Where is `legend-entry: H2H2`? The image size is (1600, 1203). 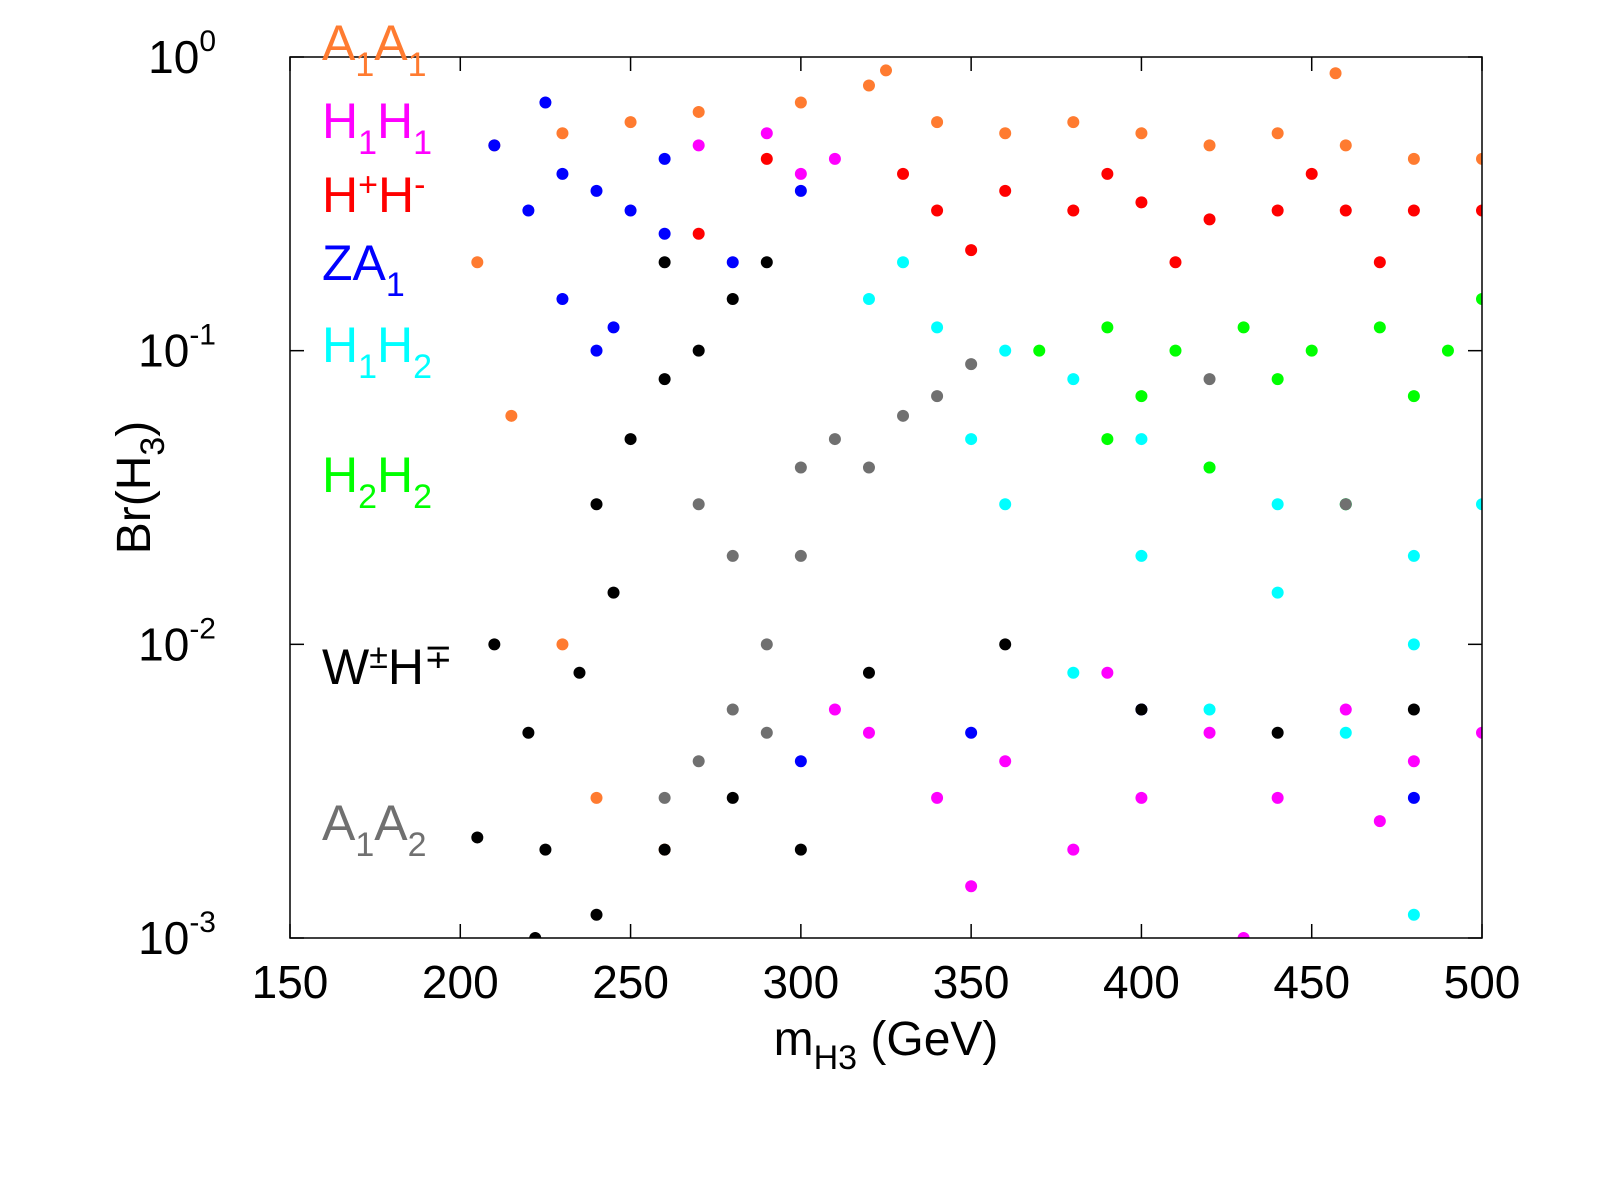
legend-entry: H2H2 is located at coordinates (377, 481).